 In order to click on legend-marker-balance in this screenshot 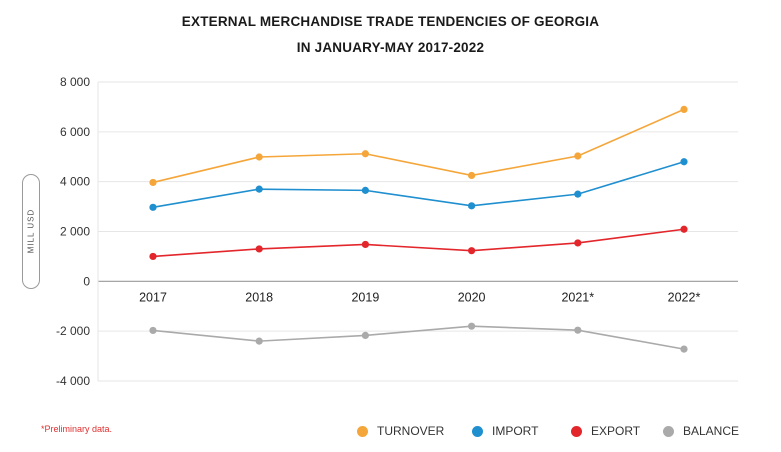, I will do `click(668, 431)`.